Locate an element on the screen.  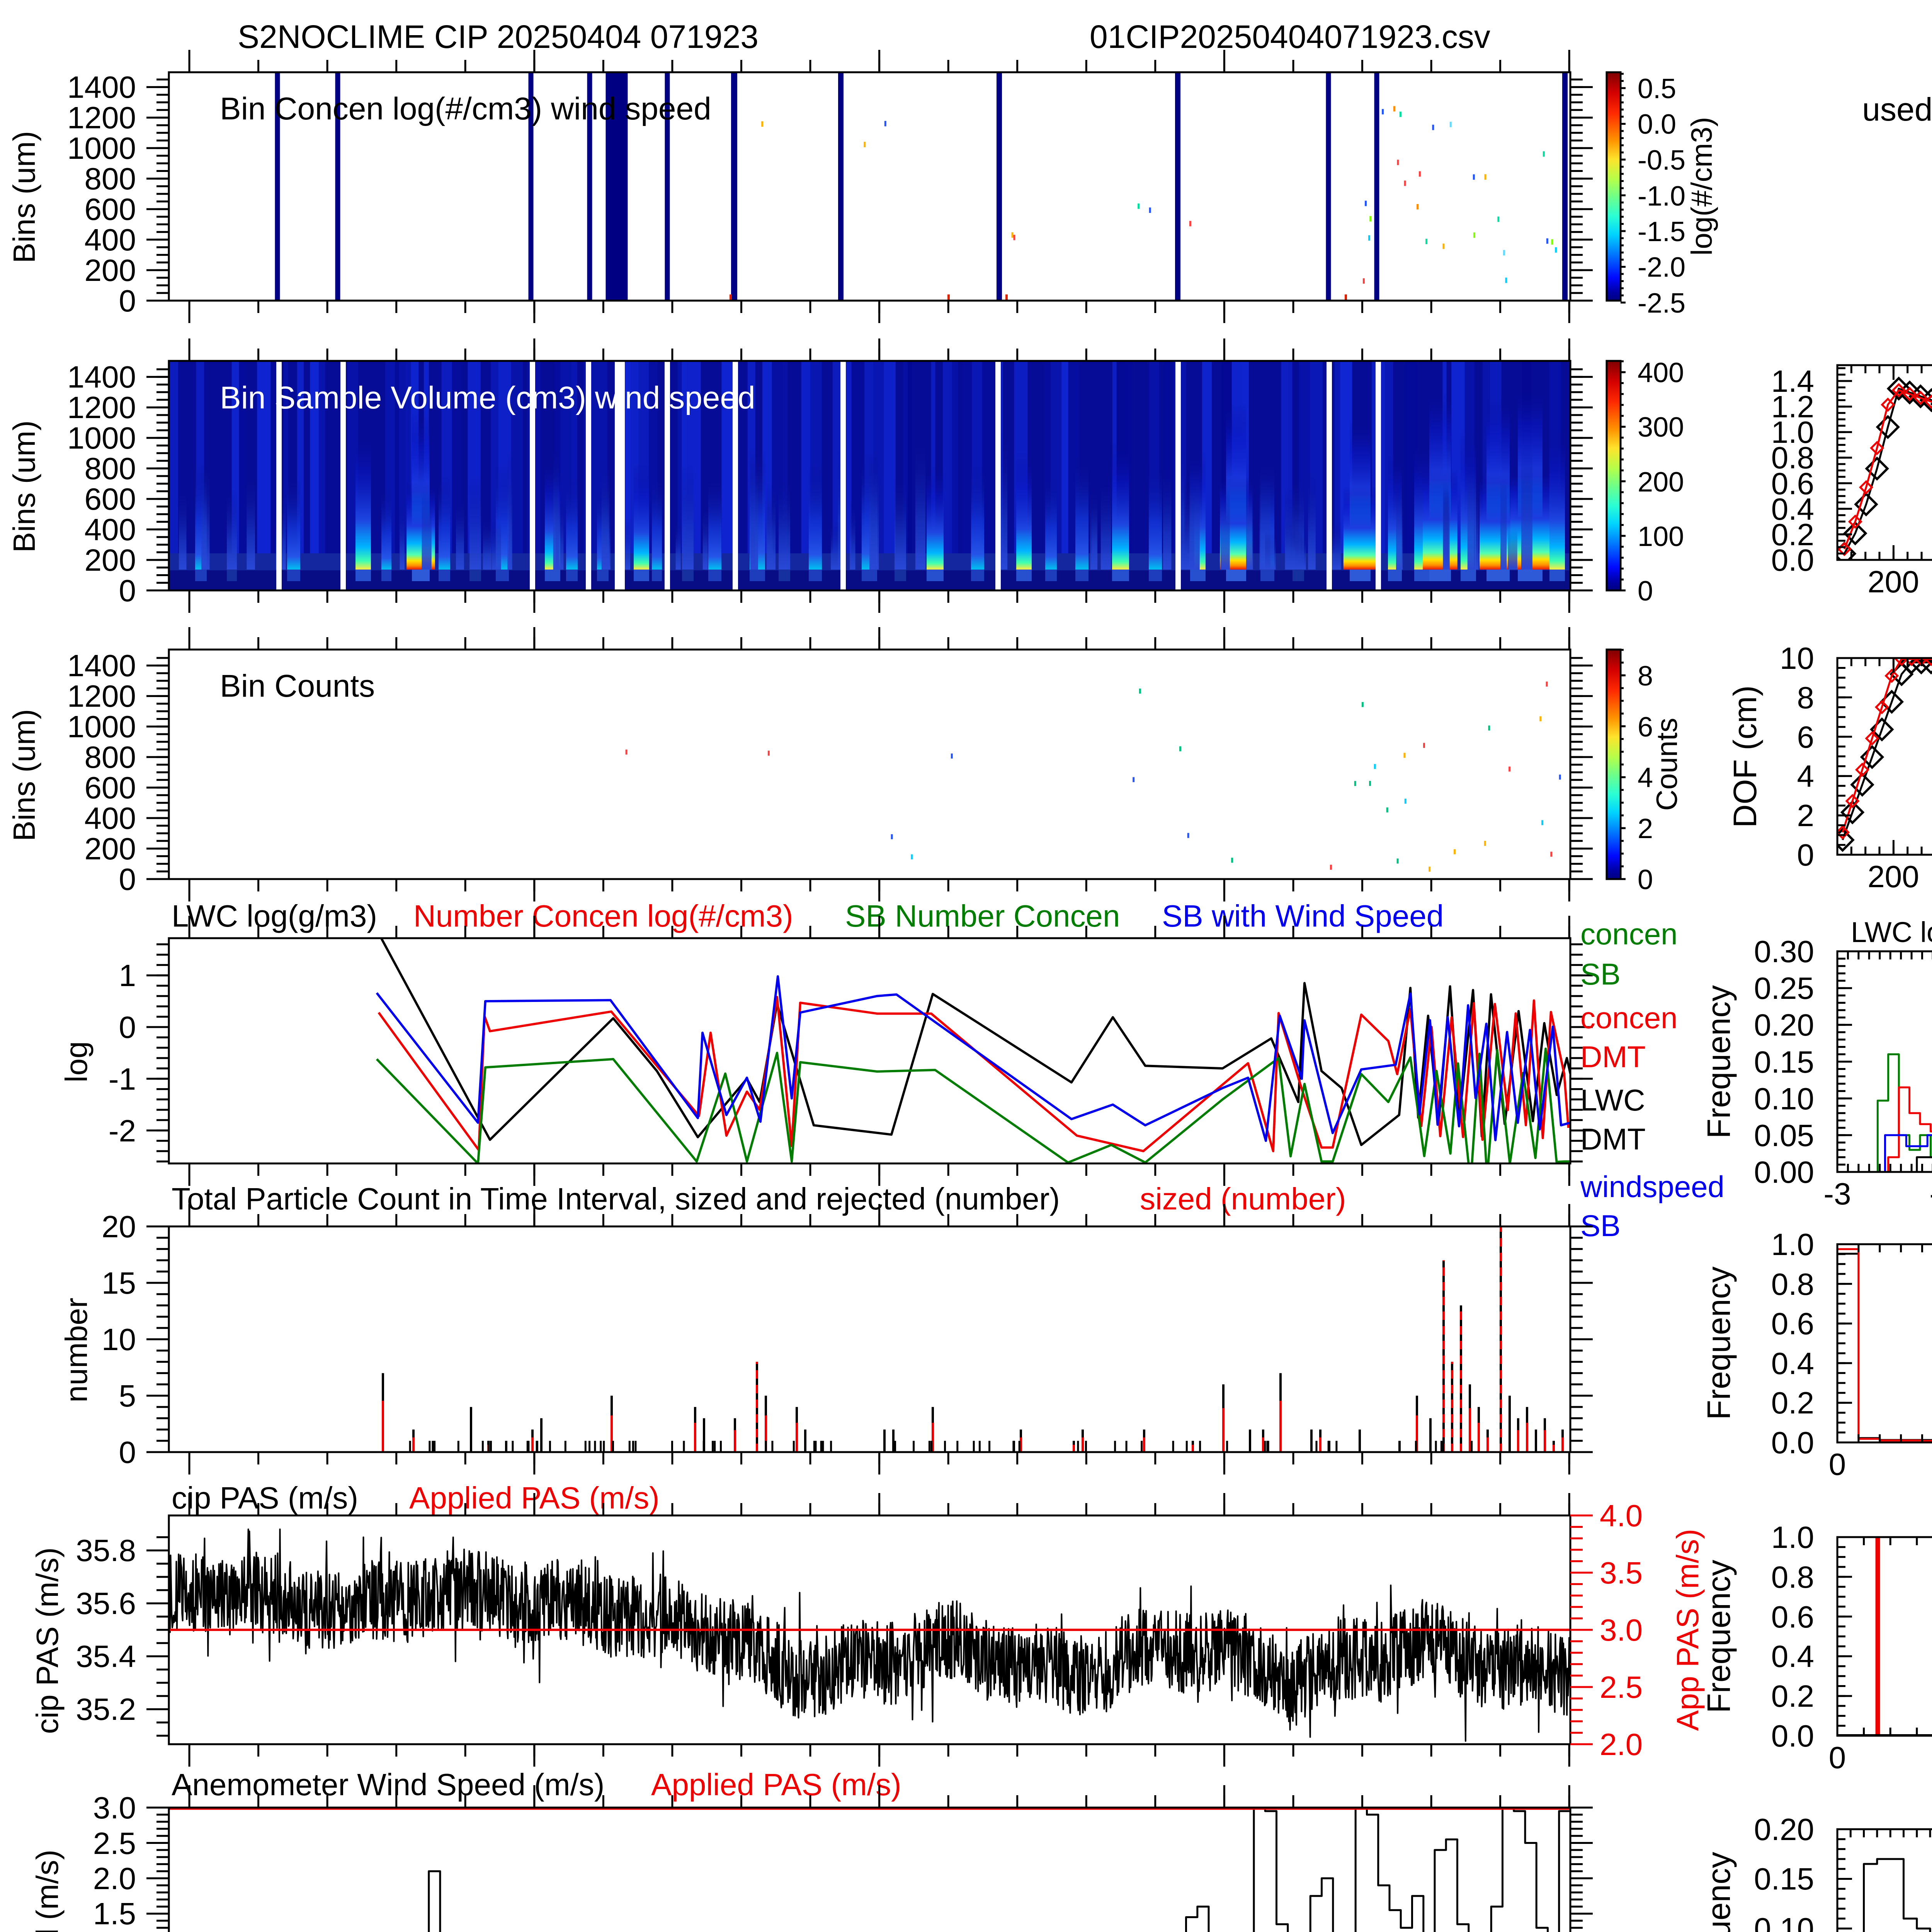
svg-text: 5 is located at coordinates (128, 1396).